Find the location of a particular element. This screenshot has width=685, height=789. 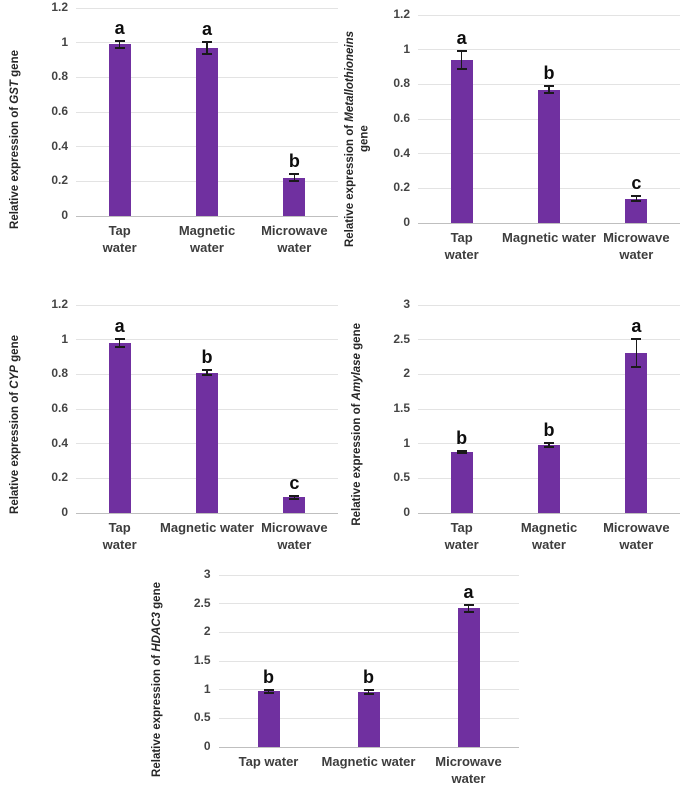

y-axis-title-text: Relative expression of HDAC3 gene is located at coordinates (157, 679).